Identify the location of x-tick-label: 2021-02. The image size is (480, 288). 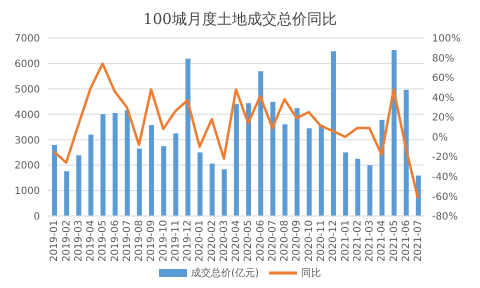
(358, 241).